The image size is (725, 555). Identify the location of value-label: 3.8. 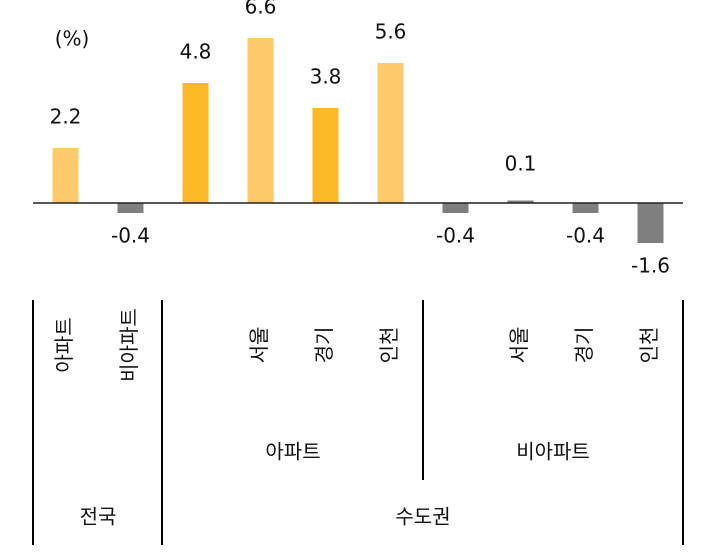
(326, 77).